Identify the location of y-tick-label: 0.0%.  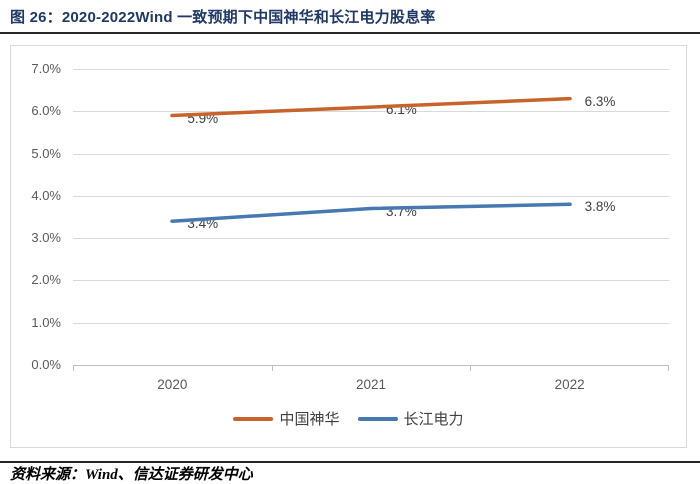
(46, 364).